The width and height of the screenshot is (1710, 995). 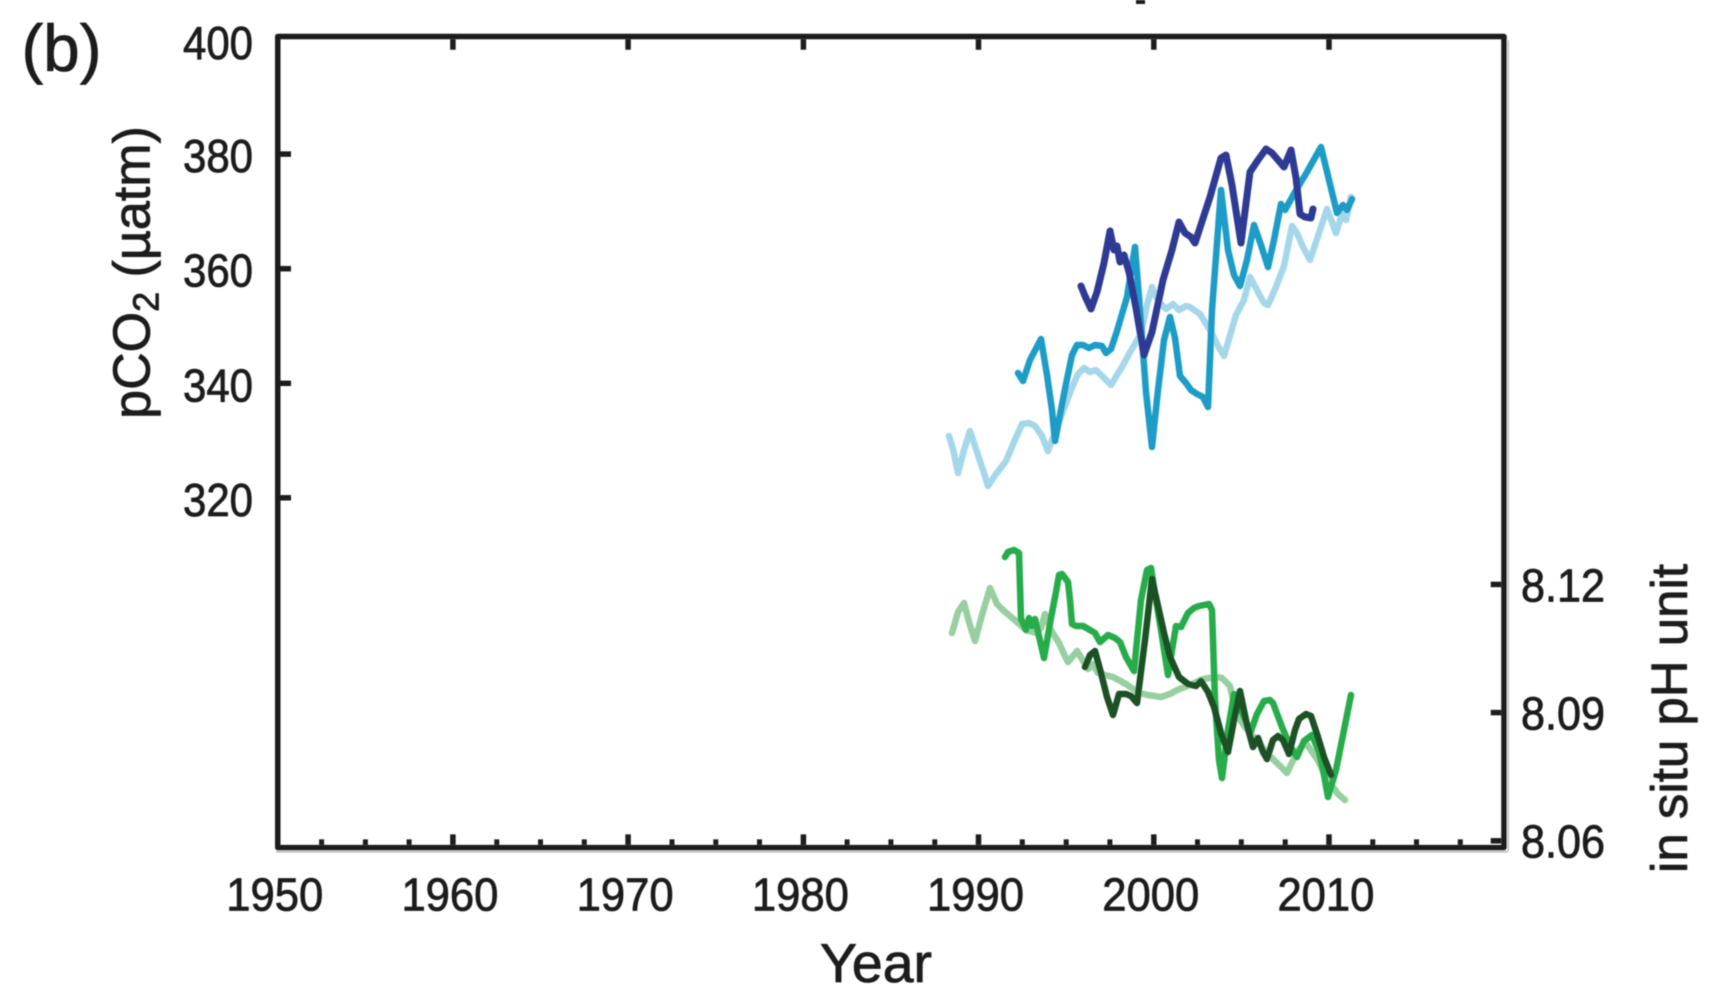 I want to click on svg-text: 1990, so click(x=975, y=895).